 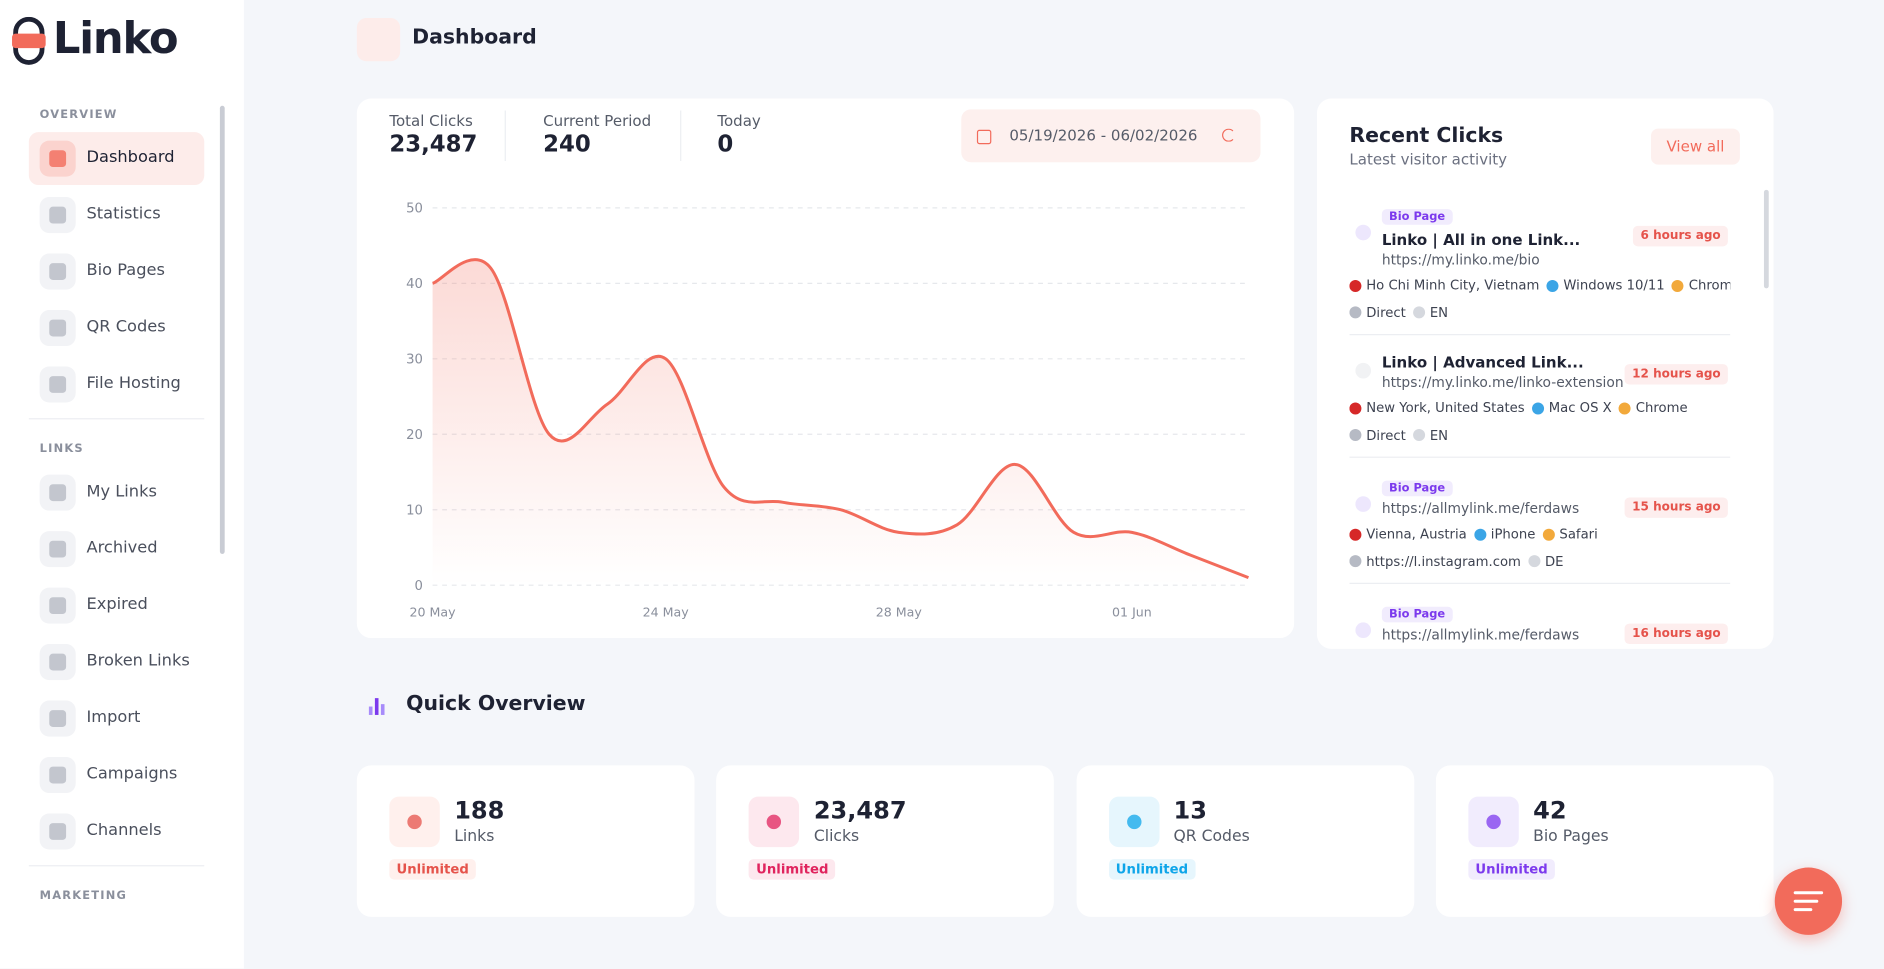 I want to click on meta-chip: Safari, so click(x=1570, y=534).